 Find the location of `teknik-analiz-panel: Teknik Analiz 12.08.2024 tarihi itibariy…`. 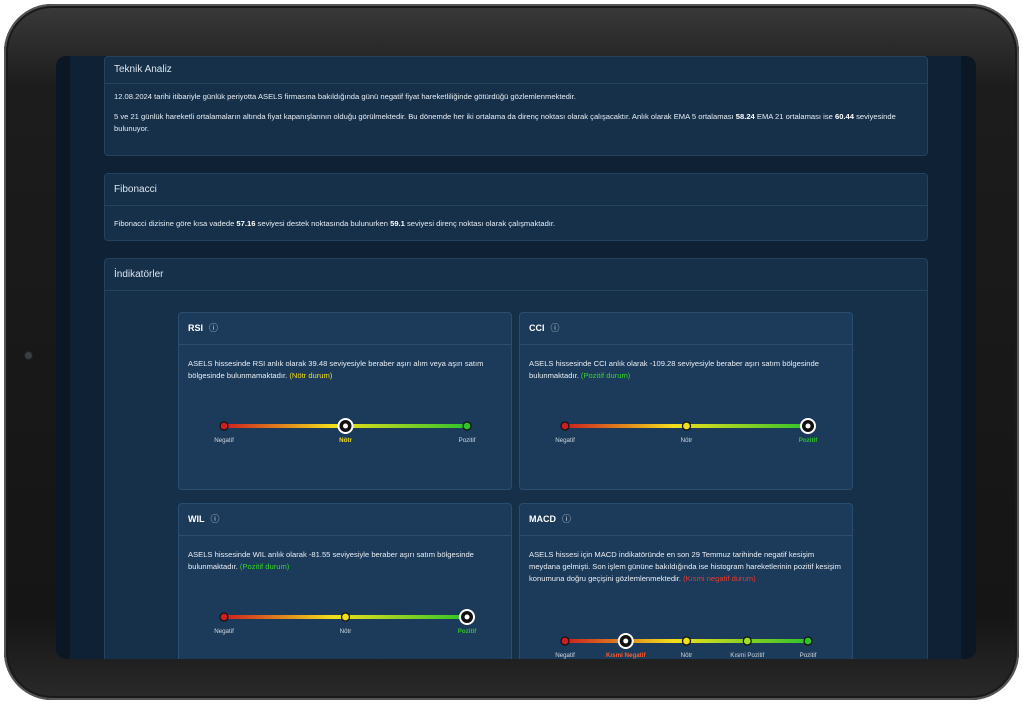

teknik-analiz-panel: Teknik Analiz 12.08.2024 tarihi itibariy… is located at coordinates (516, 106).